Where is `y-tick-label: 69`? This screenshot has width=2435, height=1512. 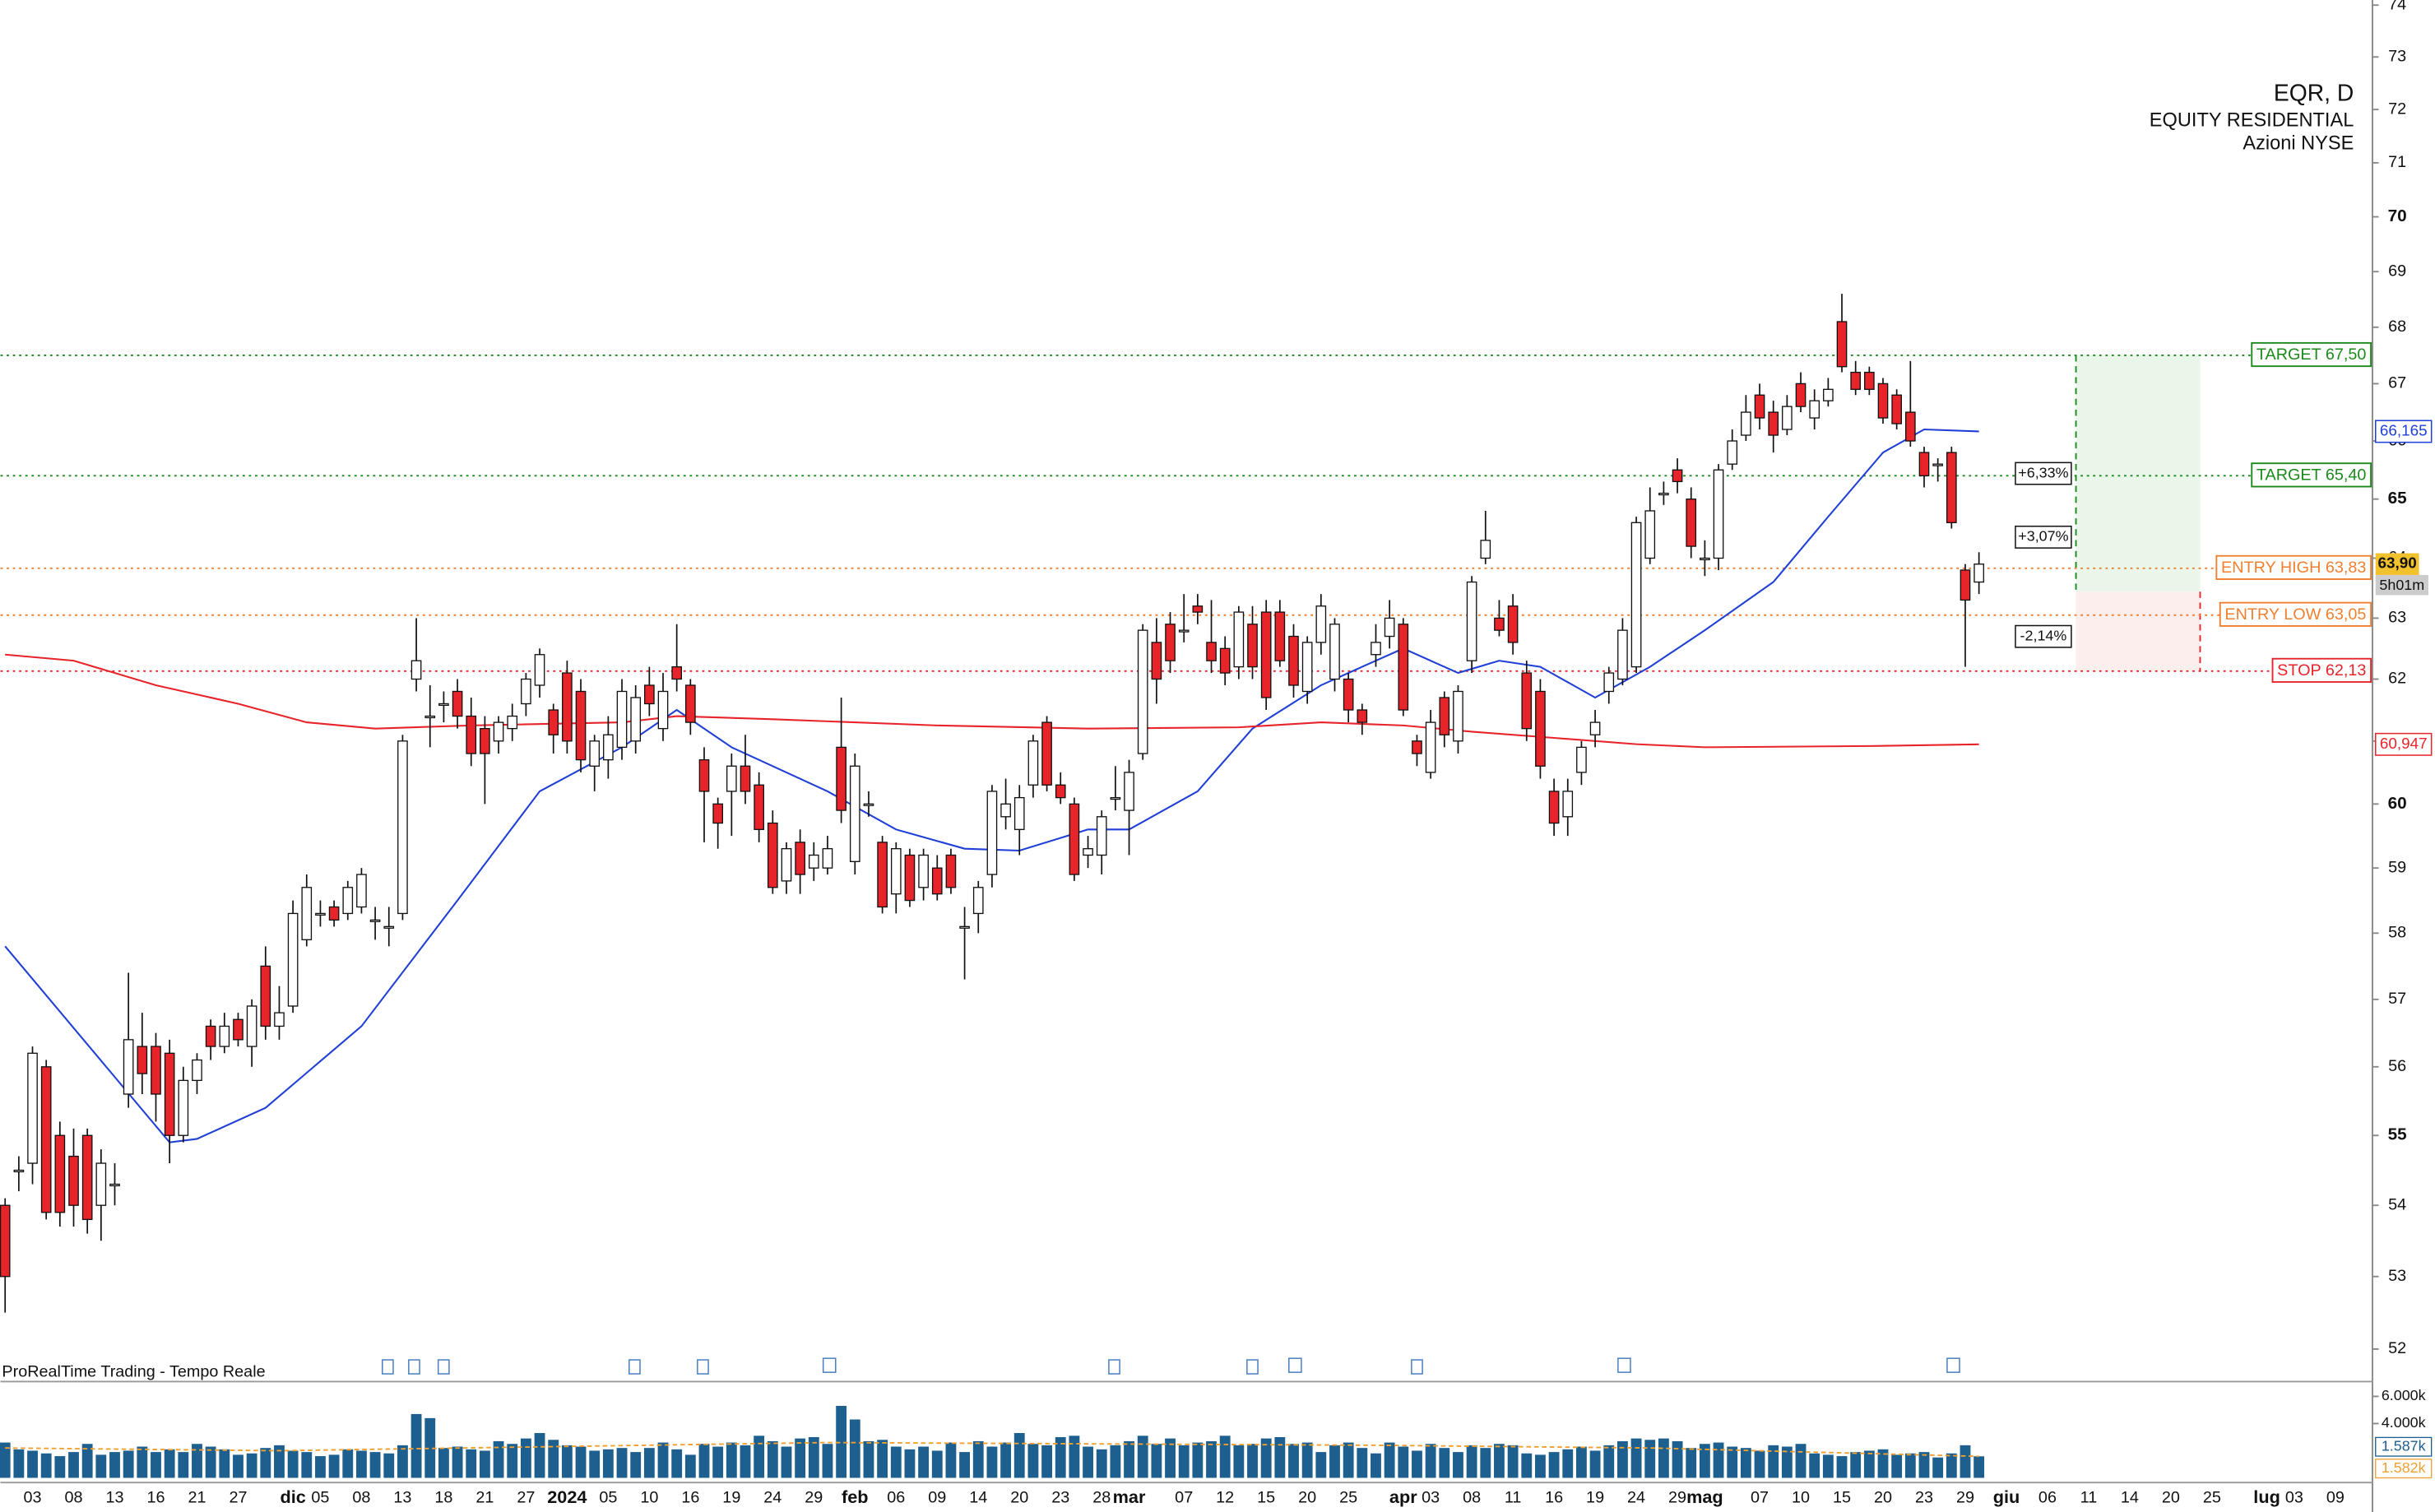 y-tick-label: 69 is located at coordinates (2397, 271).